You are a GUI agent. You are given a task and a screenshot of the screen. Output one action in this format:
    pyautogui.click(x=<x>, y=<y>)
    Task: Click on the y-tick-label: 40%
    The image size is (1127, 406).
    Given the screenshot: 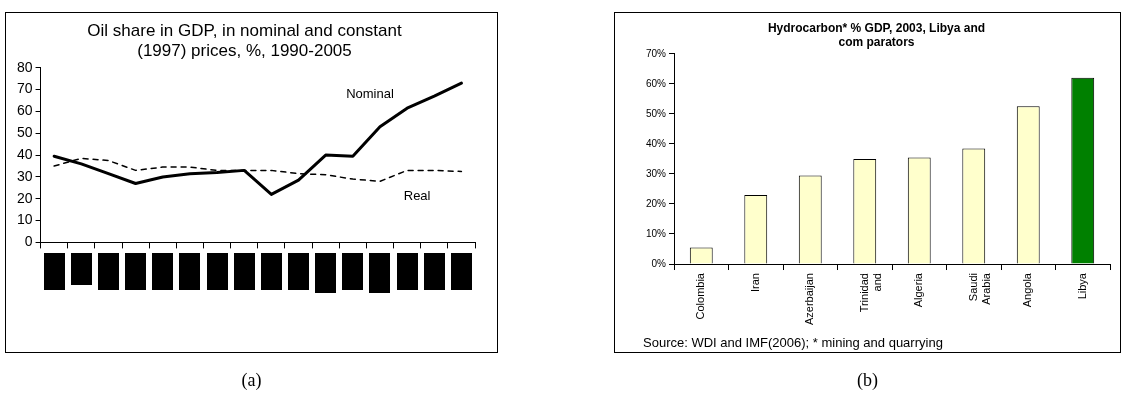 What is the action you would take?
    pyautogui.click(x=656, y=143)
    